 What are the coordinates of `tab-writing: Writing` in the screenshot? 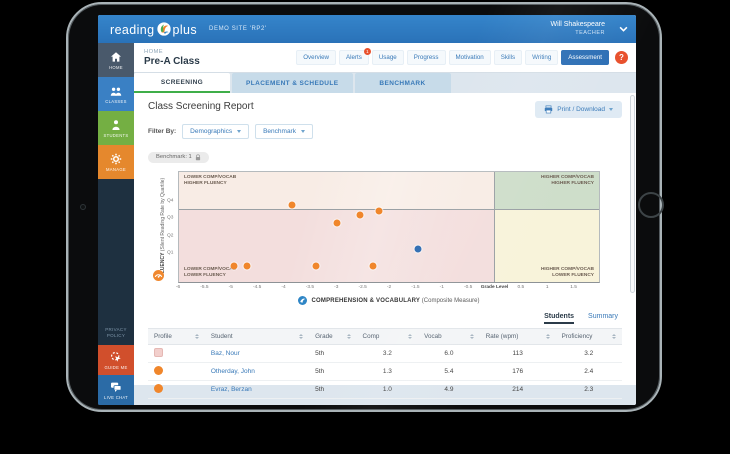 It's located at (542, 57).